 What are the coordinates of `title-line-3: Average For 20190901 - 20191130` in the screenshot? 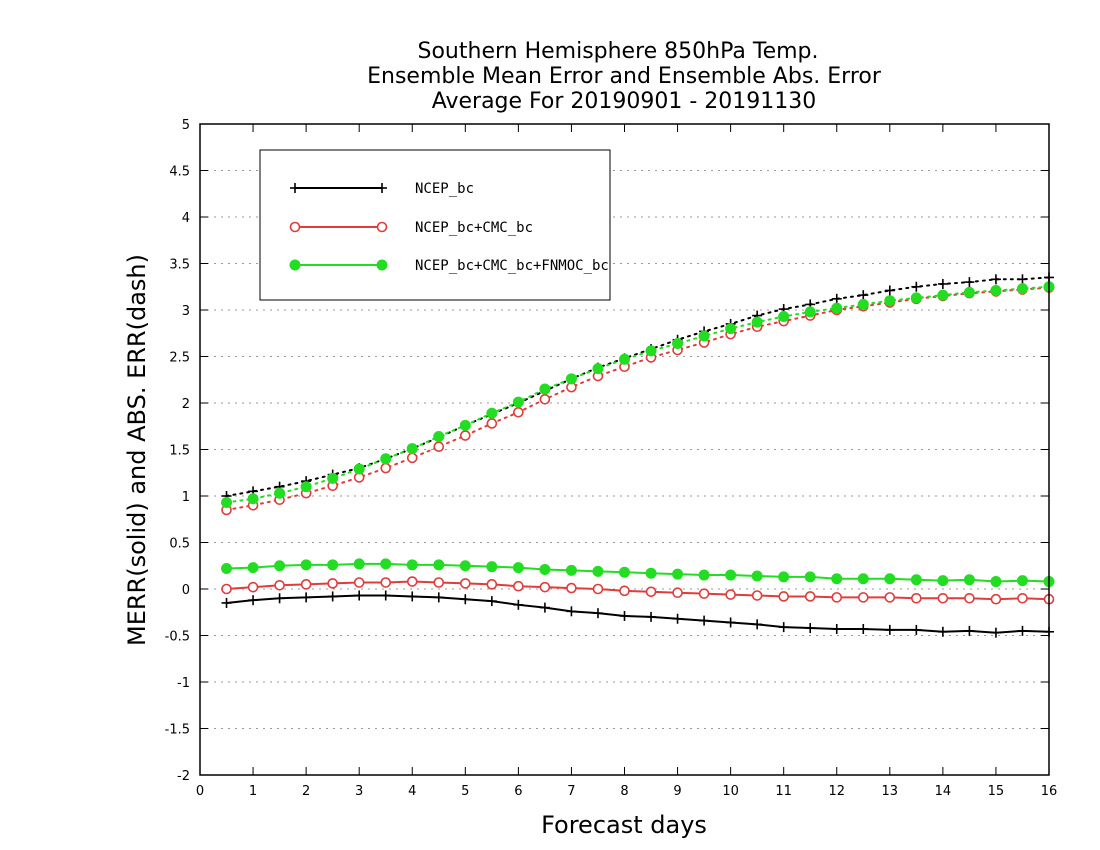 It's located at (624, 101).